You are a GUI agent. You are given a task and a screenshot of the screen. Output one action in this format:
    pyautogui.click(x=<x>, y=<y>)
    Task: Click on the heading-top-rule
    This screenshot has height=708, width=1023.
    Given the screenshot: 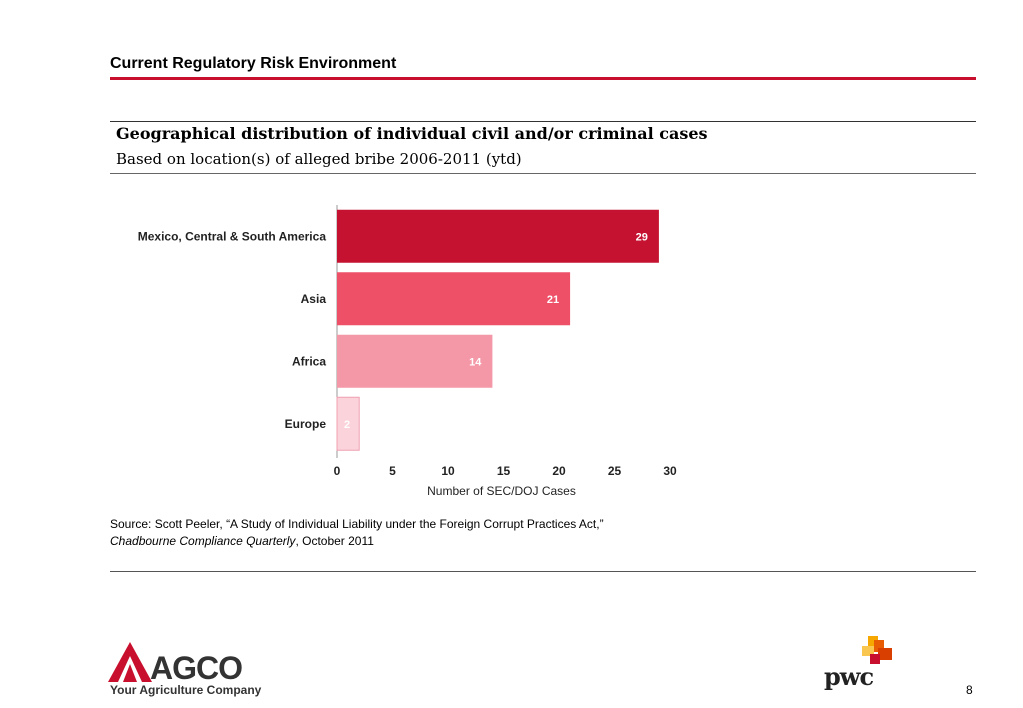 What is the action you would take?
    pyautogui.click(x=543, y=121)
    